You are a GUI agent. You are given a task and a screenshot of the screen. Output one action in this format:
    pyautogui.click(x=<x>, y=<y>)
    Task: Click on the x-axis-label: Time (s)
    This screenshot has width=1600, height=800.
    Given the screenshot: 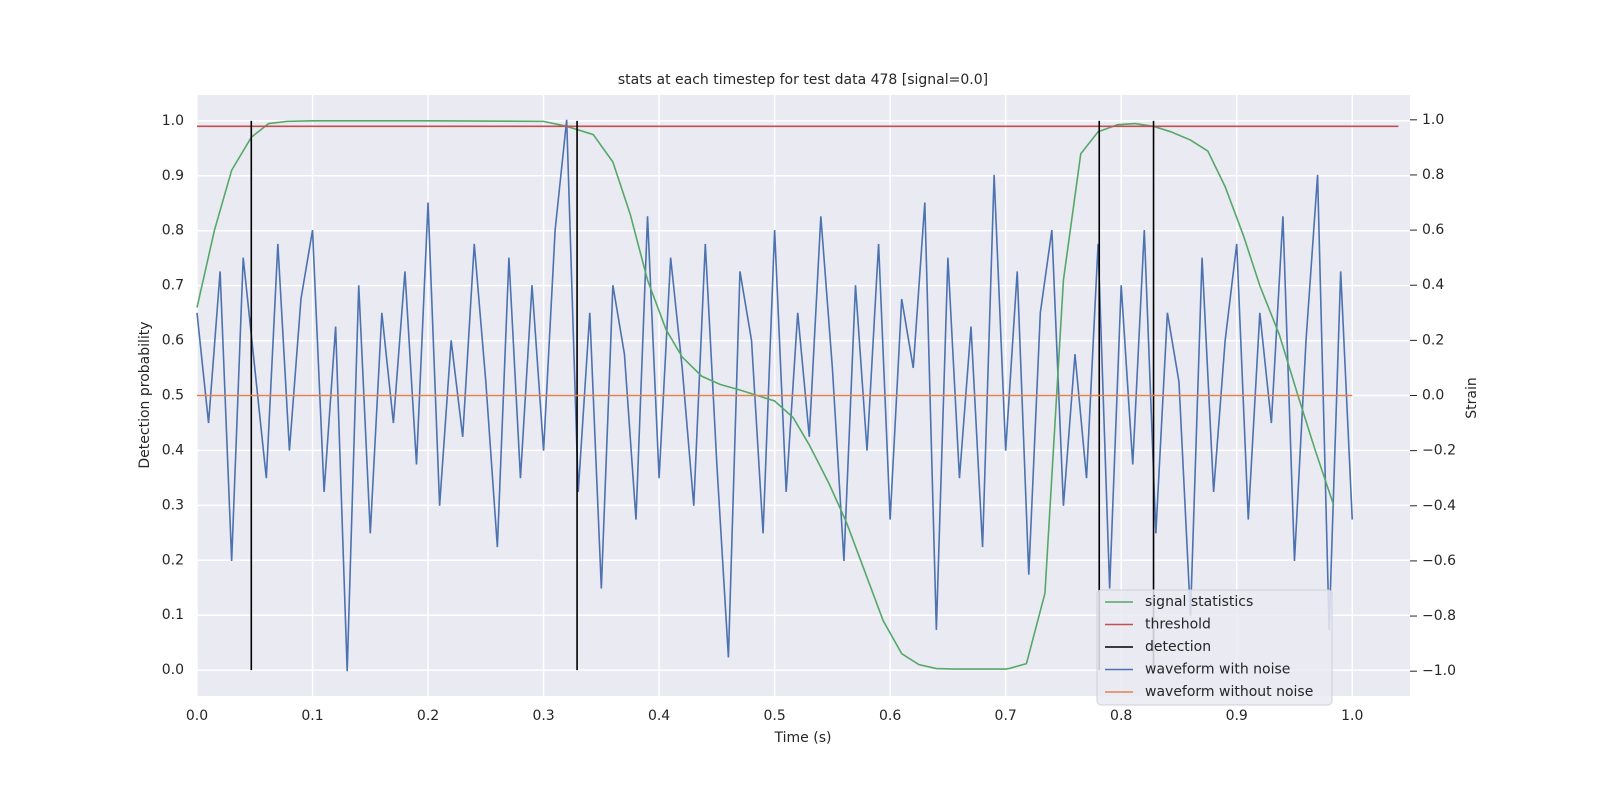 What is the action you would take?
    pyautogui.click(x=803, y=738)
    